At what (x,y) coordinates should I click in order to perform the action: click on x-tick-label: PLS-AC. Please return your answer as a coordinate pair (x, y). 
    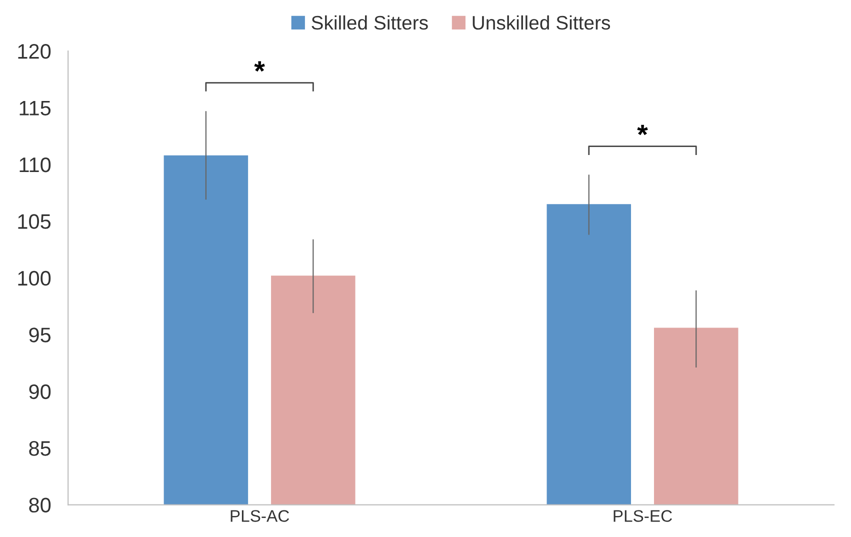
    Looking at the image, I should click on (260, 516).